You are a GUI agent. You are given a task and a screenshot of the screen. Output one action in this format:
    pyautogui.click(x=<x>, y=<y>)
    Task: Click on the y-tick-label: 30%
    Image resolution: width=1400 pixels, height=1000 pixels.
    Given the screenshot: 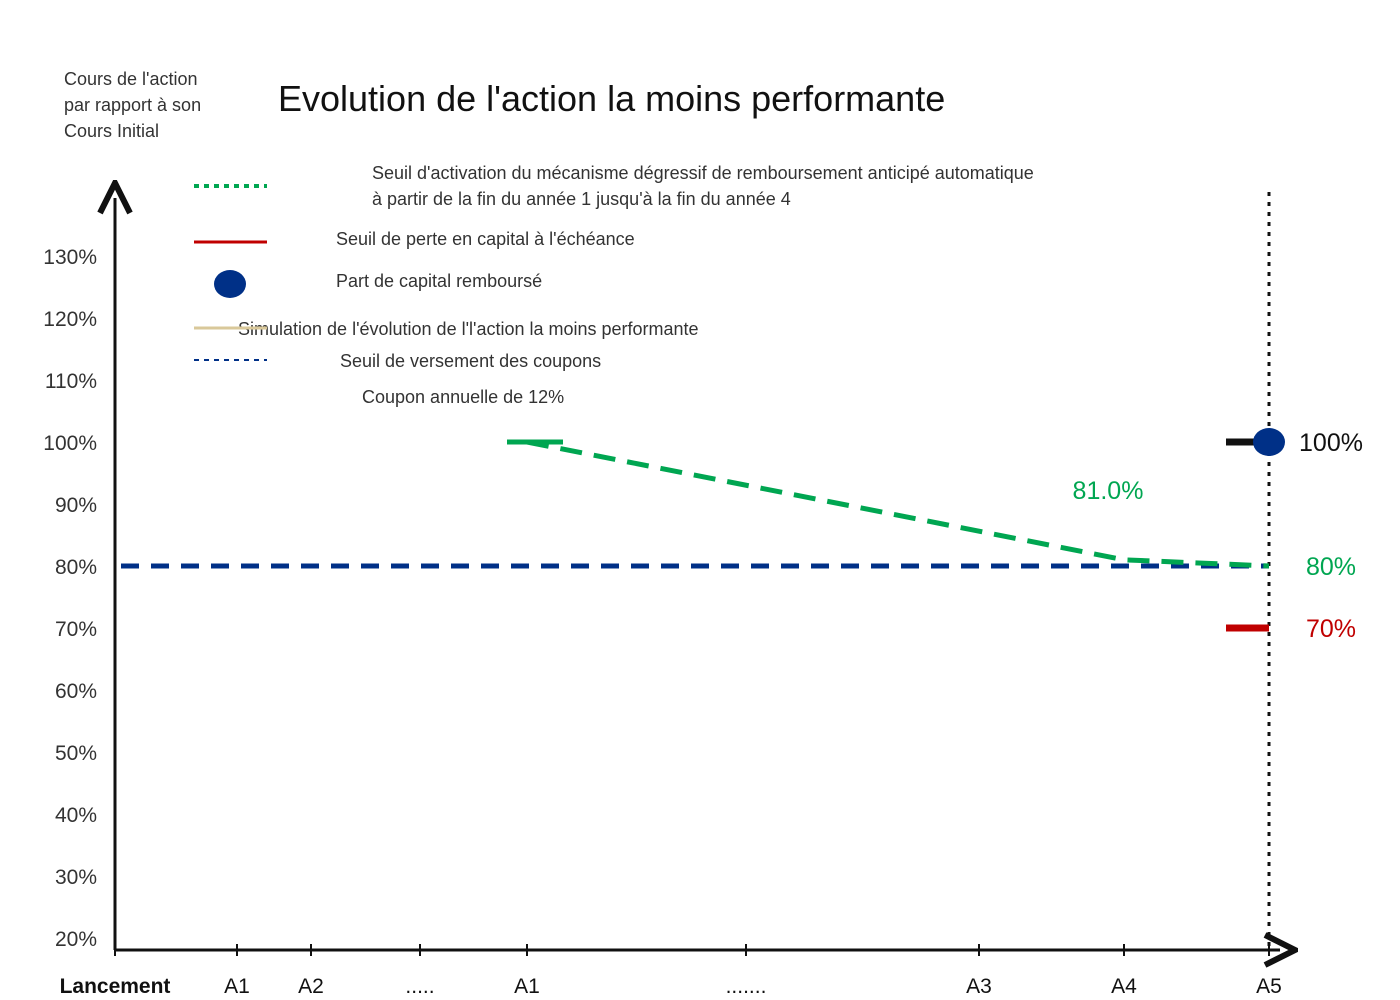 What is the action you would take?
    pyautogui.click(x=76, y=877)
    